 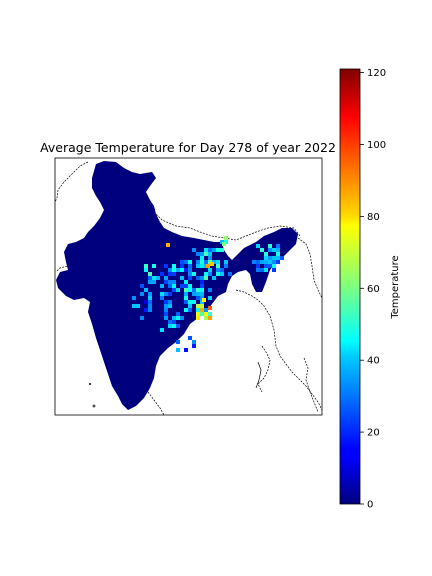 I want to click on colorbar-tick-label: 60, so click(x=373, y=289).